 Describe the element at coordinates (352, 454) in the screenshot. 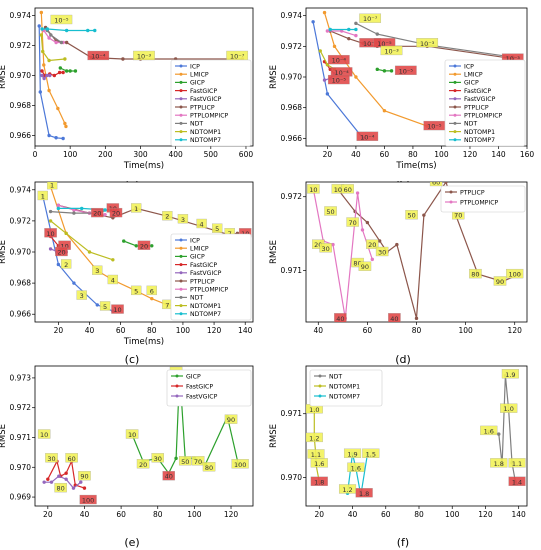

I see `annotation-label: 1.9` at that location.